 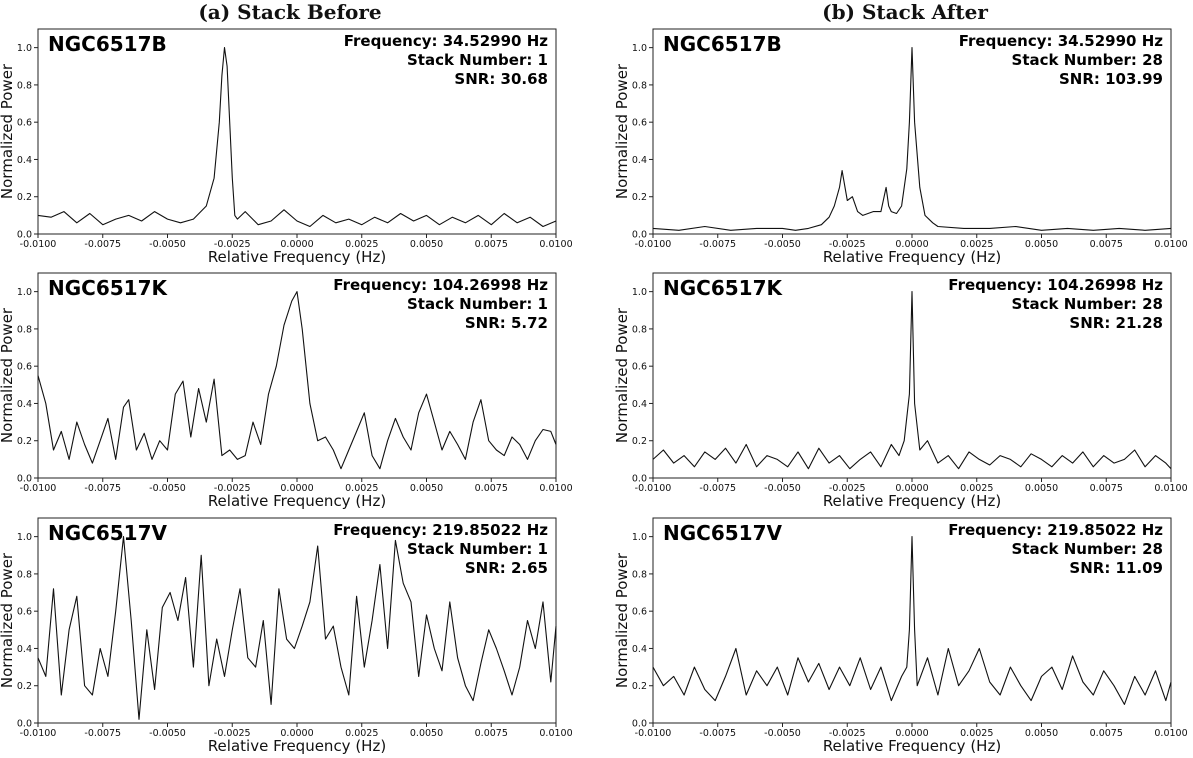 I want to click on panel-before-2-ytick-label: 0.8, so click(x=24, y=574).